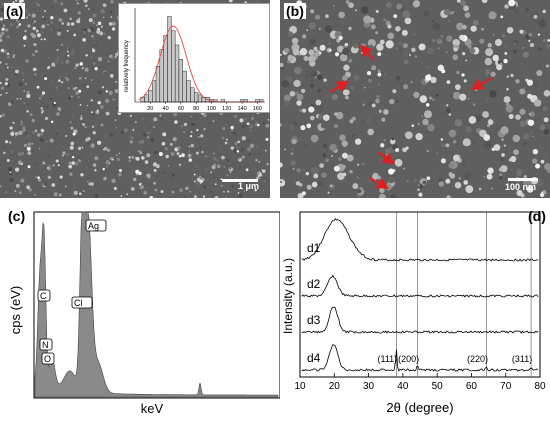 The height and width of the screenshot is (424, 550). Describe the element at coordinates (314, 320) in the screenshot. I see `series-label: d3` at that location.